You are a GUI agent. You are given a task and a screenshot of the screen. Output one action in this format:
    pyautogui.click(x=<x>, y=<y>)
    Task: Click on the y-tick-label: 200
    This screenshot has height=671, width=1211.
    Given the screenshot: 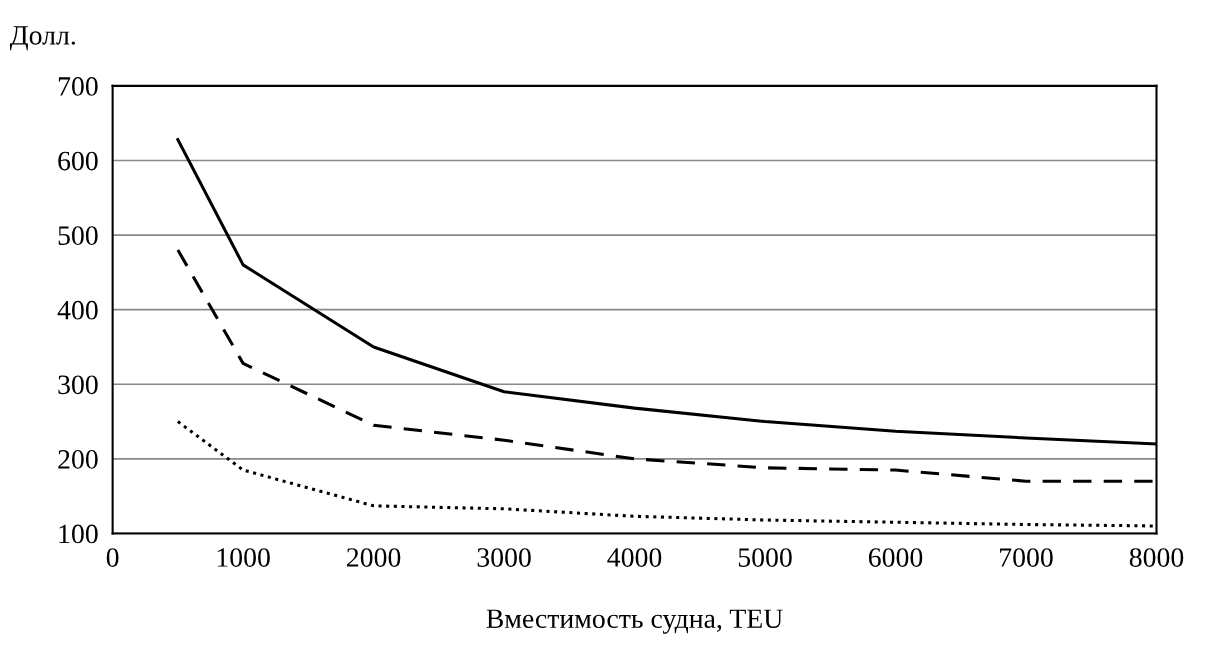 What is the action you would take?
    pyautogui.click(x=78, y=459)
    